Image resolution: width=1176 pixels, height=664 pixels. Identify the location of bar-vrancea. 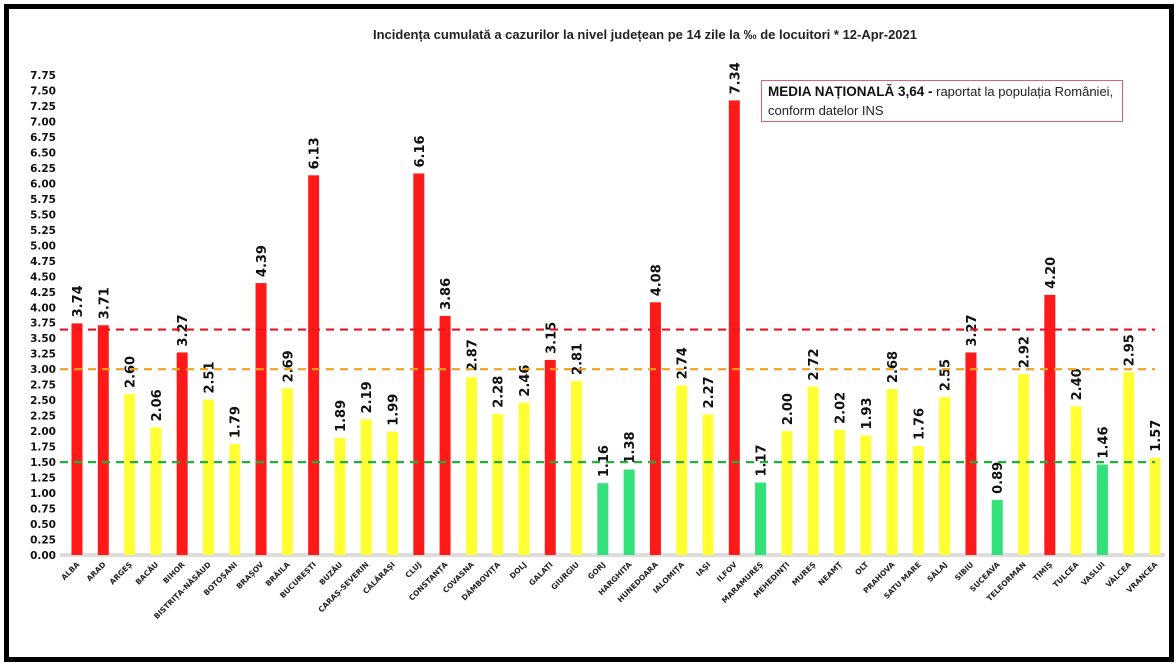
(1155, 506).